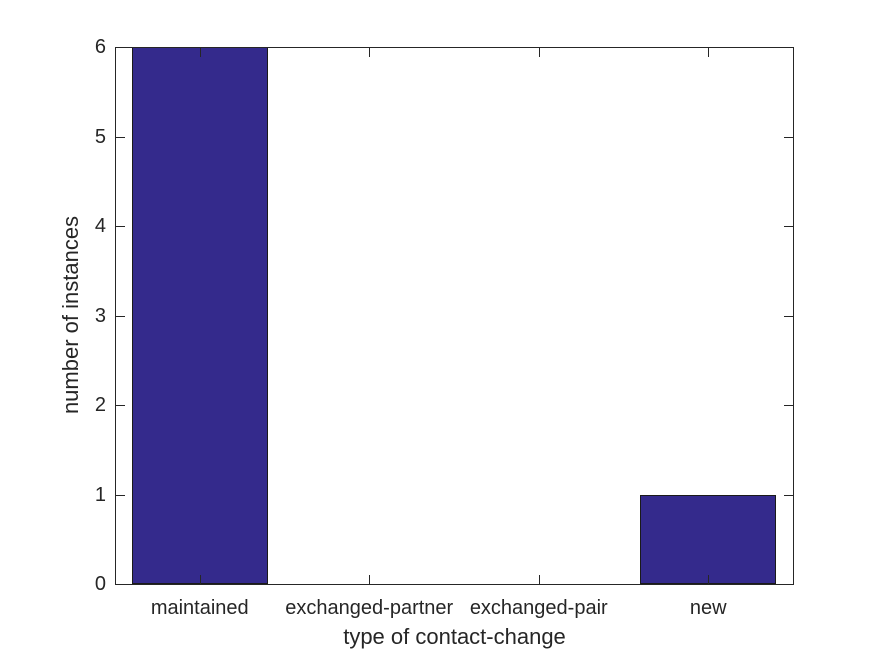 This screenshot has width=875, height=656. Describe the element at coordinates (100, 47) in the screenshot. I see `y-axis-tick-label: 6` at that location.